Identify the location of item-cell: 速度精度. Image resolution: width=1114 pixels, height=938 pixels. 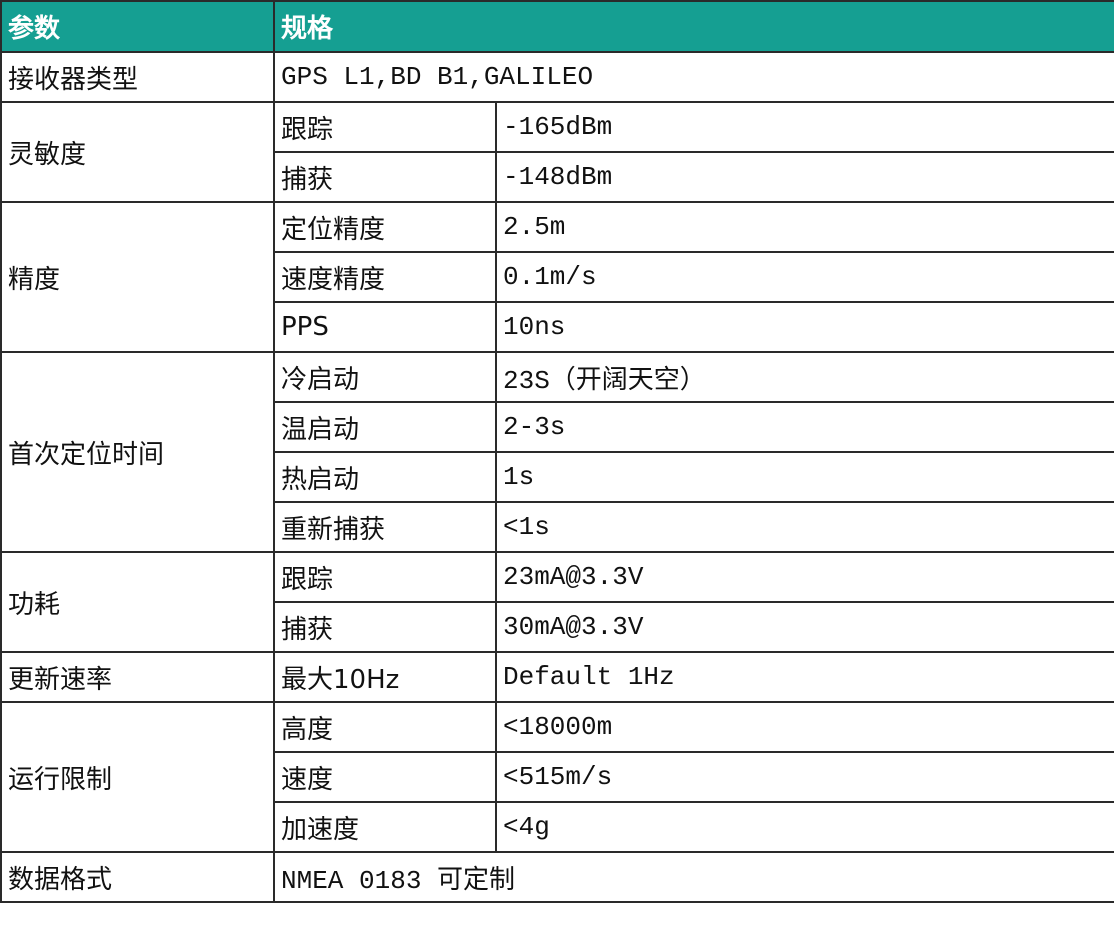
(385, 277).